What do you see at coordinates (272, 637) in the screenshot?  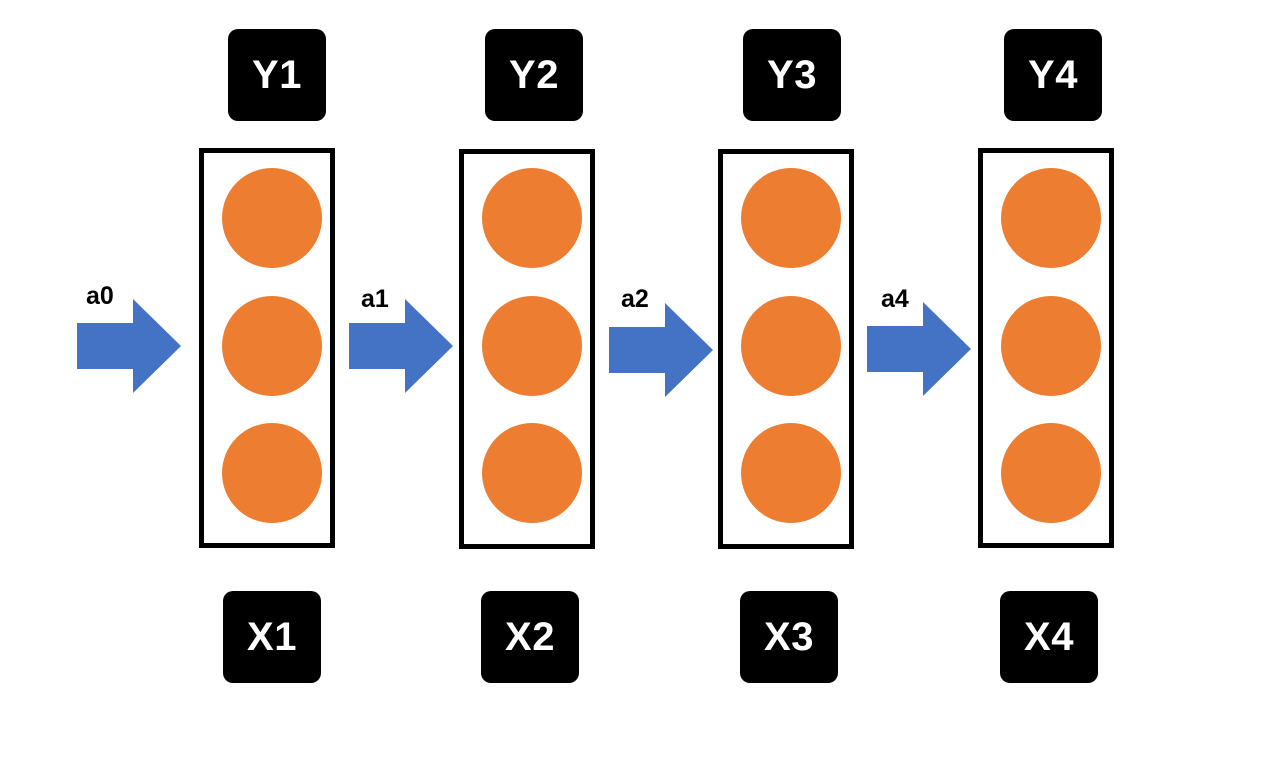 I see `input-x1-label: X1` at bounding box center [272, 637].